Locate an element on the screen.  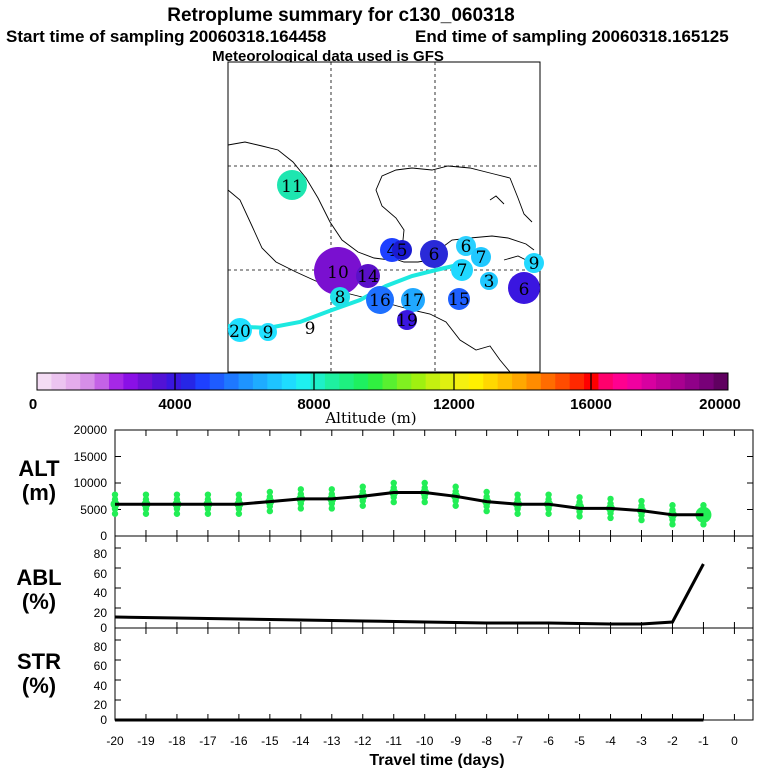
svg-text: 16 is located at coordinates (380, 301).